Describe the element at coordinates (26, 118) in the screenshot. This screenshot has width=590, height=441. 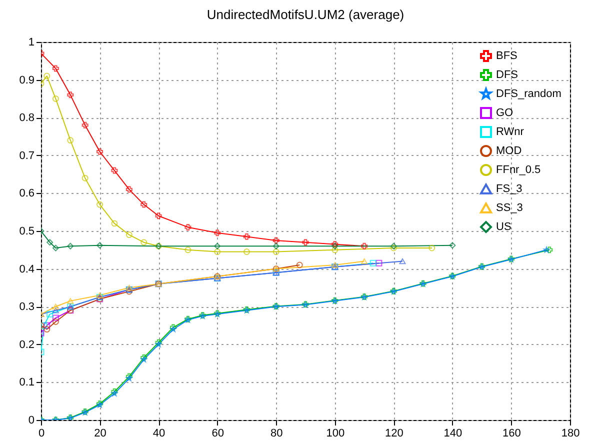
I see `y-tick-label: 0.8` at that location.